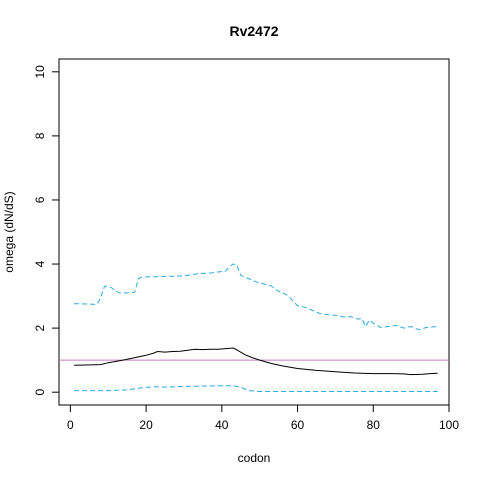 The image size is (480, 480). I want to click on mean-line, so click(256, 361).